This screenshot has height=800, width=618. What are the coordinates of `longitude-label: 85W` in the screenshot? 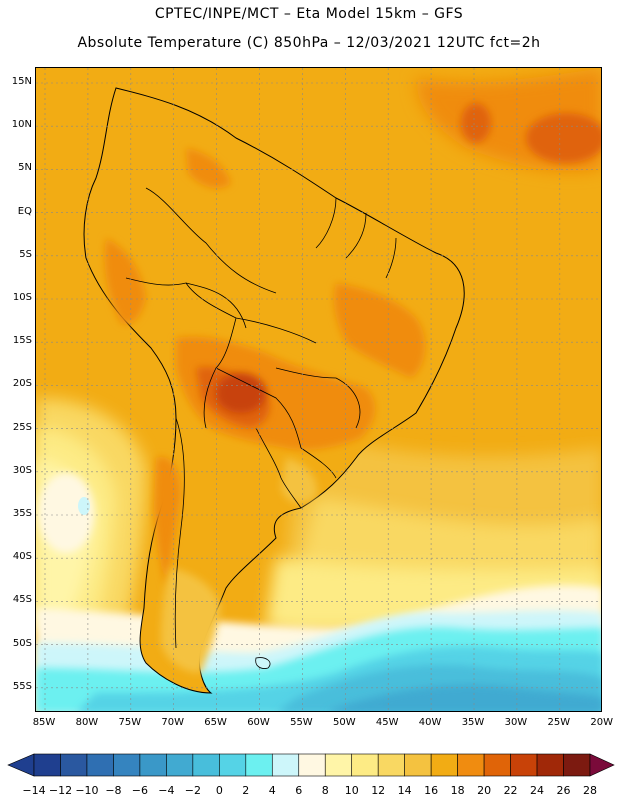 It's located at (44, 722).